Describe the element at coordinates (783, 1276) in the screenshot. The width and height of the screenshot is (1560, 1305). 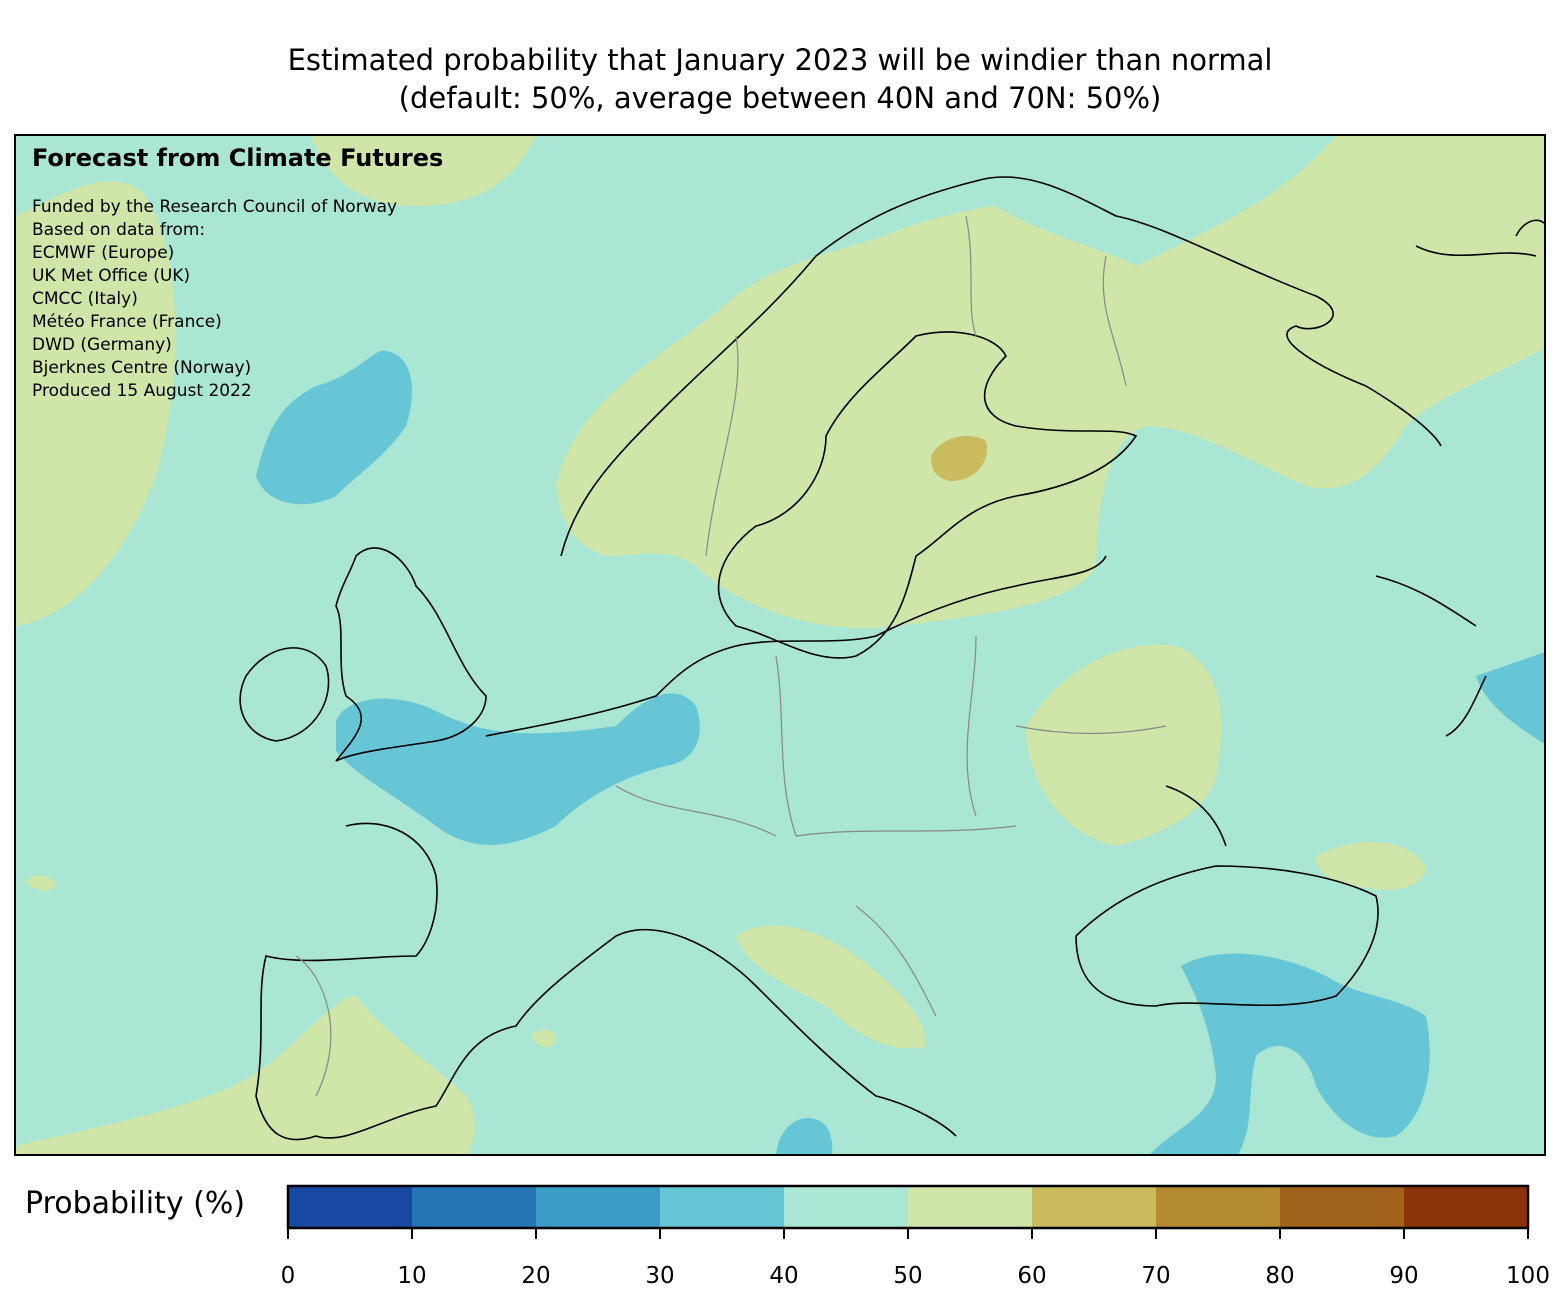
I see `colorbar-tick-label: 40` at that location.